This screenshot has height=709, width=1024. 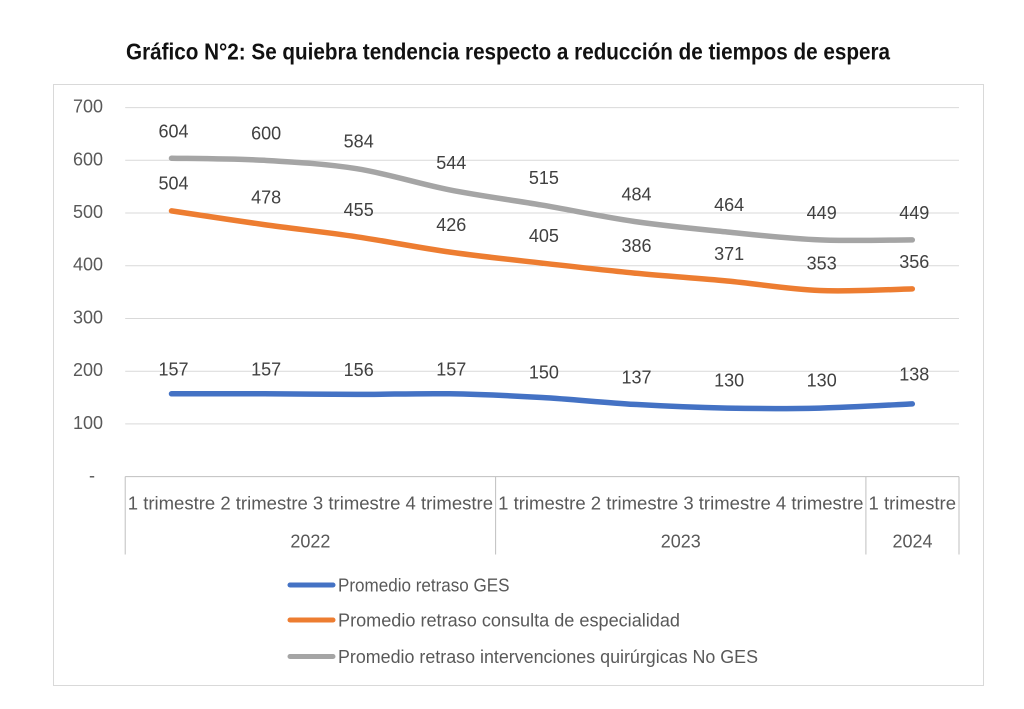 What do you see at coordinates (266, 198) in the screenshot?
I see `svg-text: 478` at bounding box center [266, 198].